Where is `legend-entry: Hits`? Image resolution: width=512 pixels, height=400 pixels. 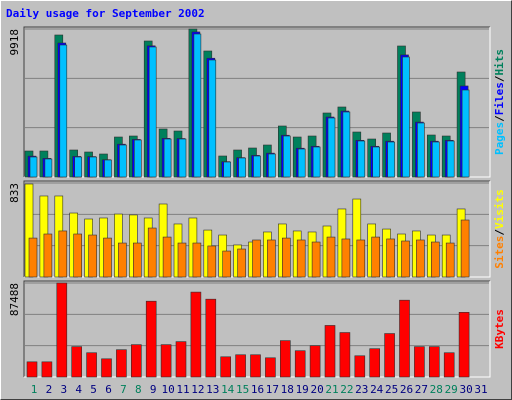
legend-entry: Hits is located at coordinates (499, 62).